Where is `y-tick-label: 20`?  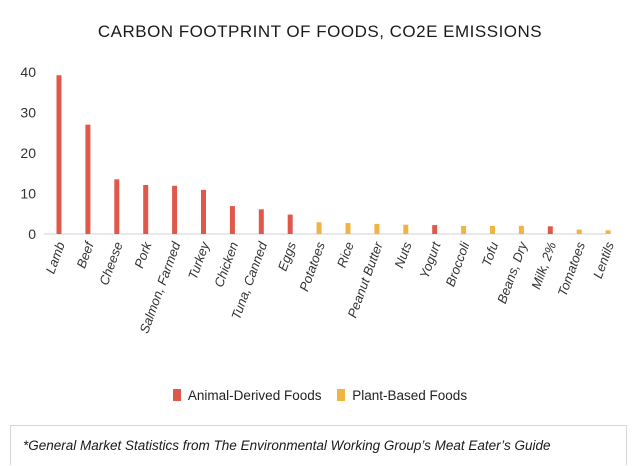 y-tick-label: 20 is located at coordinates (28, 153).